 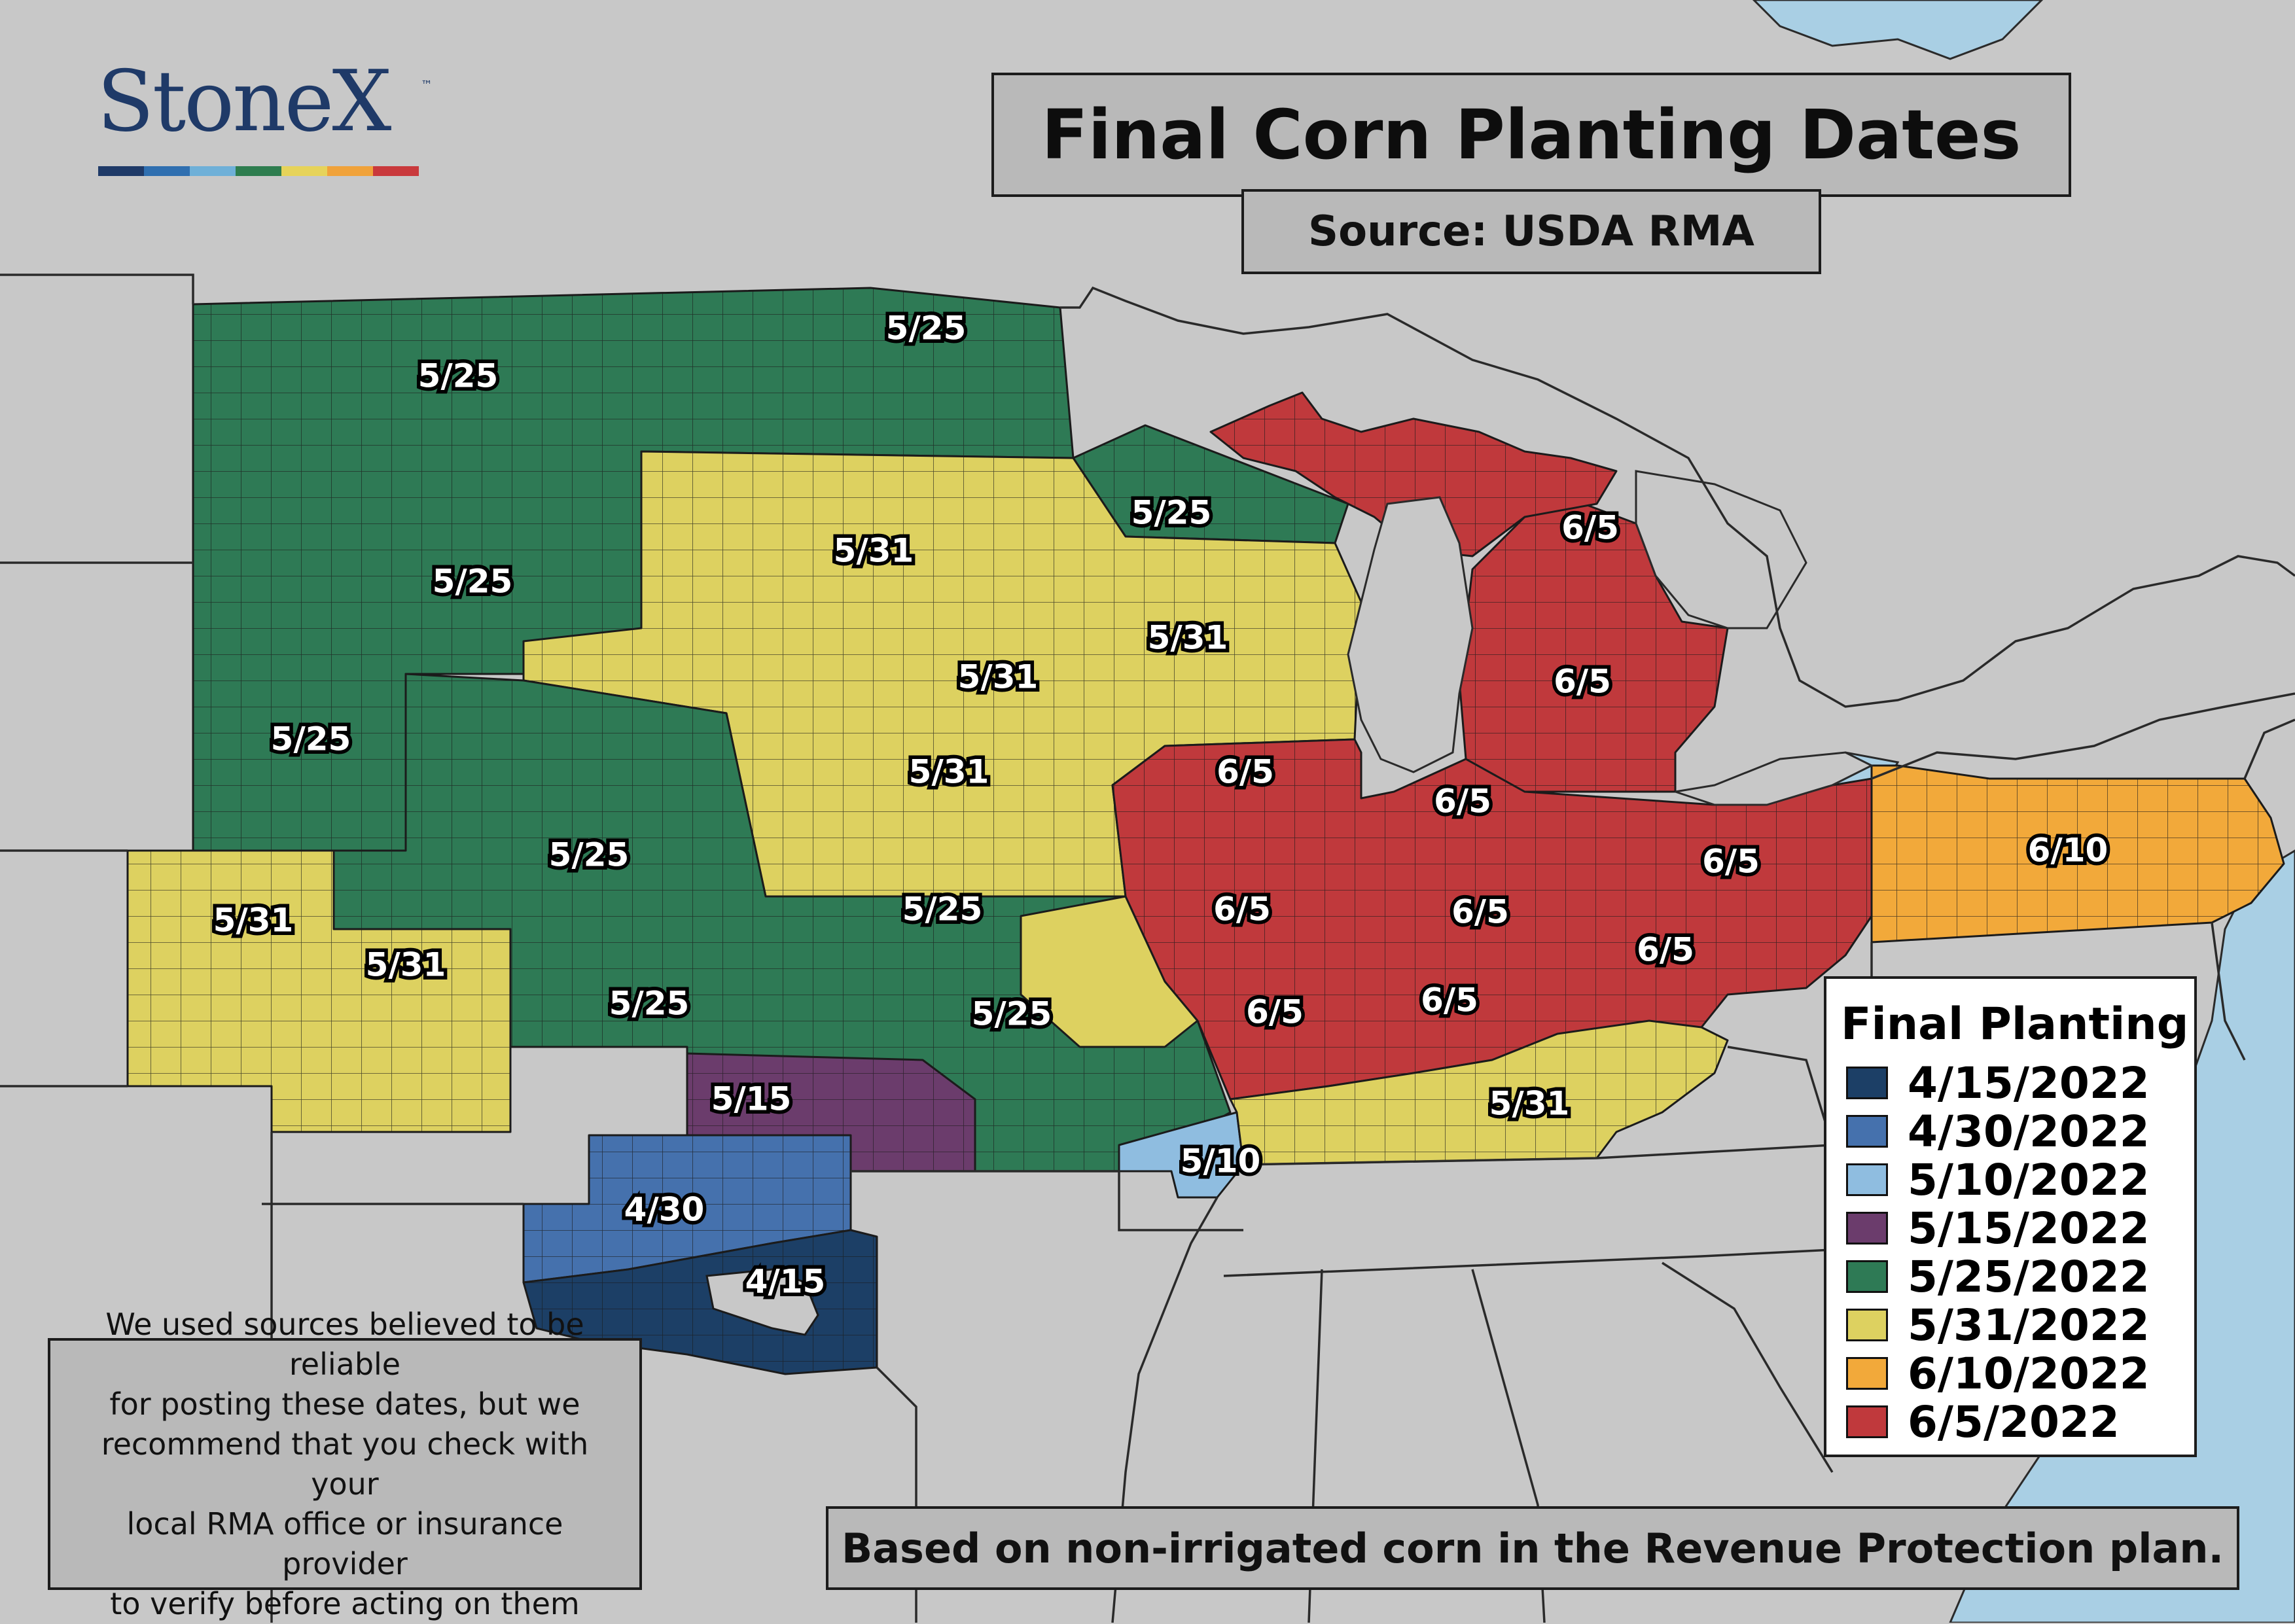 What do you see at coordinates (1410, 634) in the screenshot?
I see `lake-michigan` at bounding box center [1410, 634].